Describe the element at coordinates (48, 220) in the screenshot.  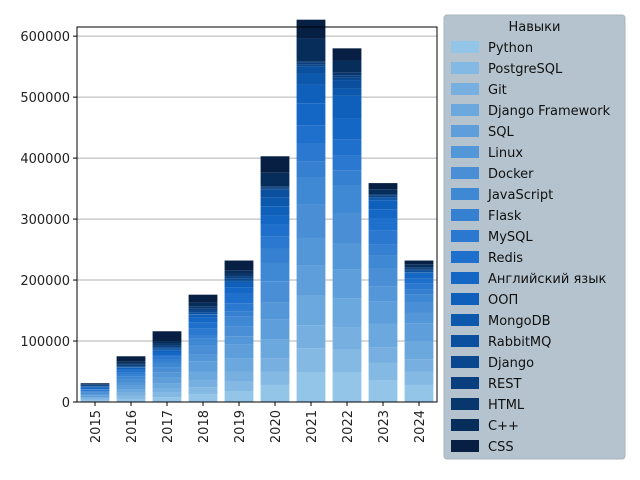
I see `y-axis: 0 100000 200000 300000 400000 500000 600000` at that location.